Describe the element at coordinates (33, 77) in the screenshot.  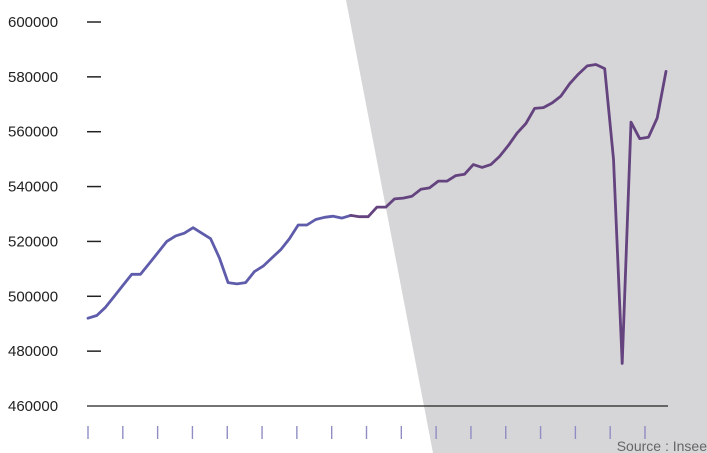
I see `y-tick-label: 580000` at that location.